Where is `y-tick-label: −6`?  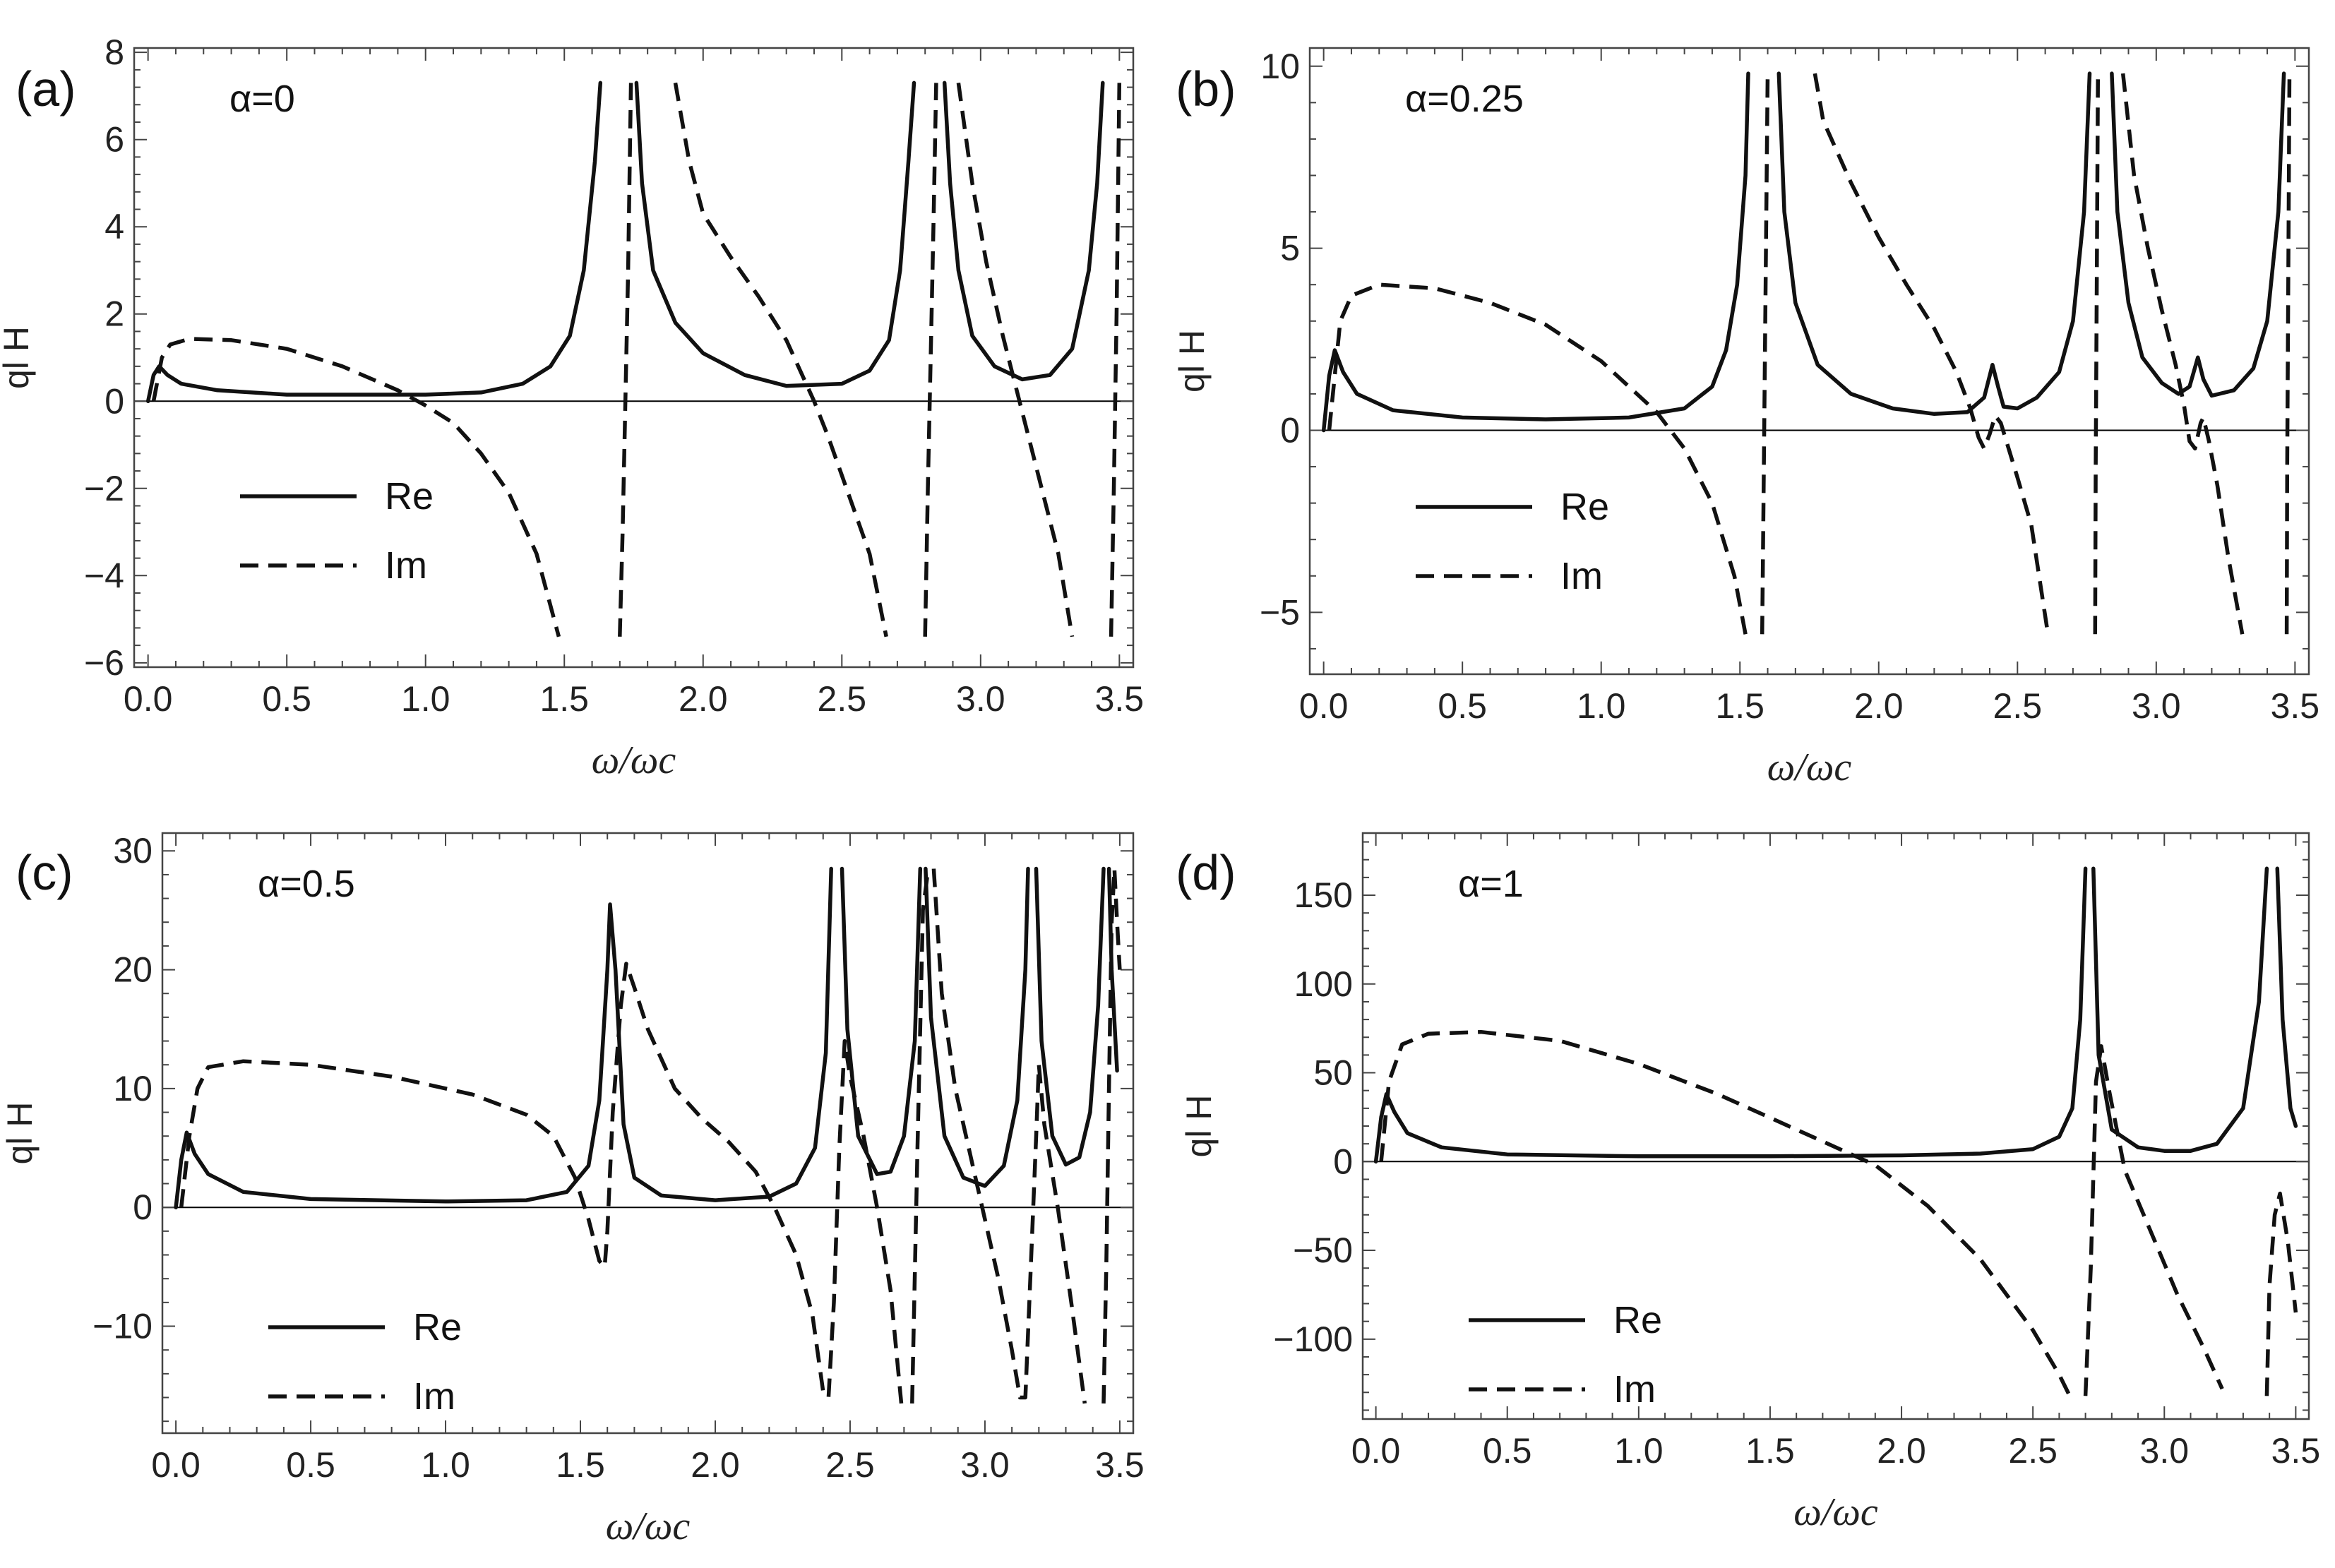
y-tick-label: −6 is located at coordinates (104, 663).